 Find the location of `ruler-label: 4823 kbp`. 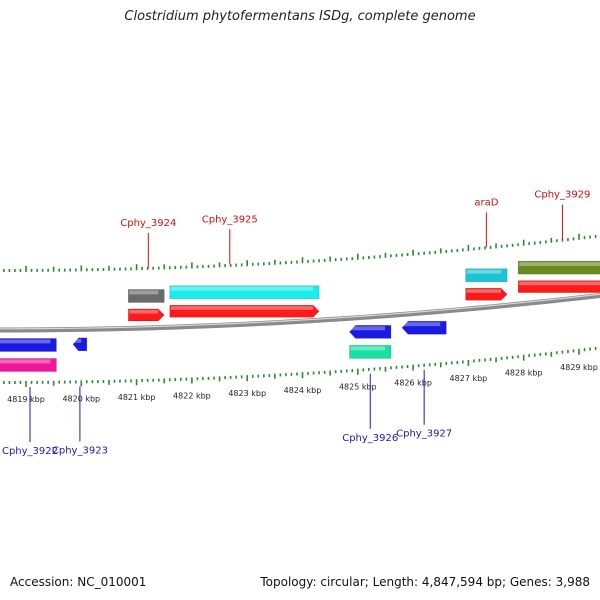

ruler-label: 4823 kbp is located at coordinates (247, 393).